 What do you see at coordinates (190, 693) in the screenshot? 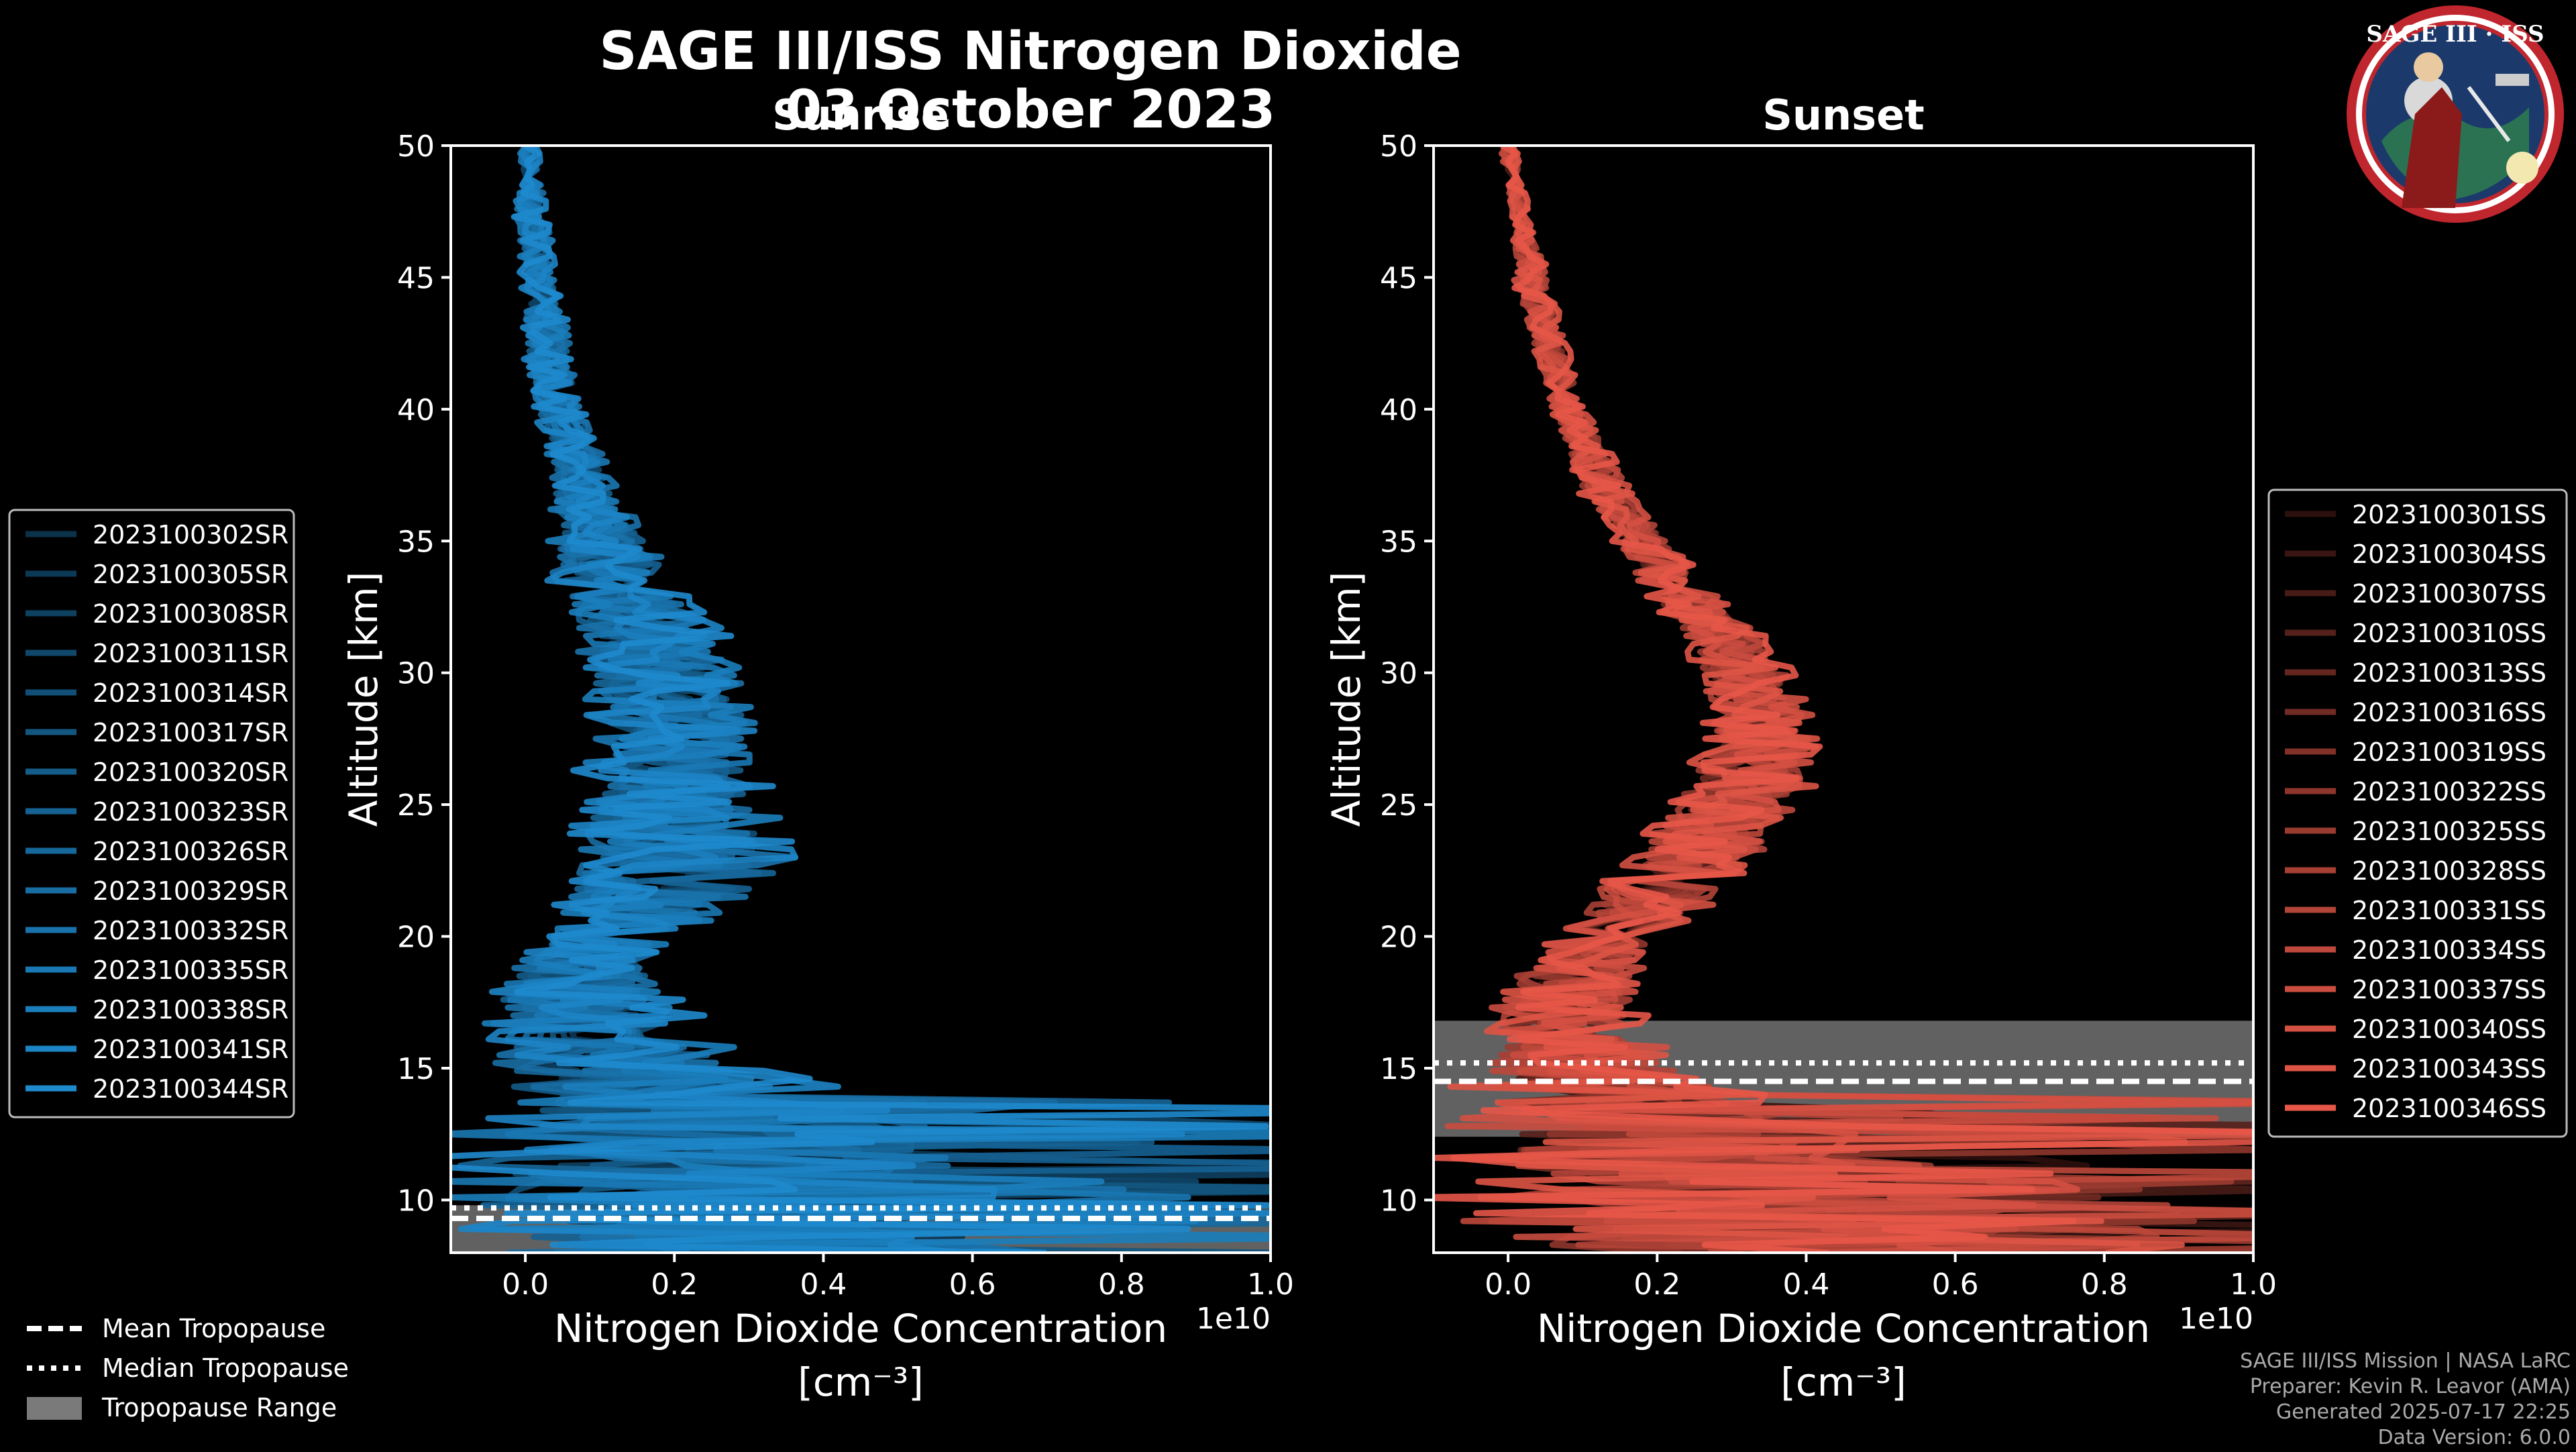
I see `legend-label: 2023100314SR` at bounding box center [190, 693].